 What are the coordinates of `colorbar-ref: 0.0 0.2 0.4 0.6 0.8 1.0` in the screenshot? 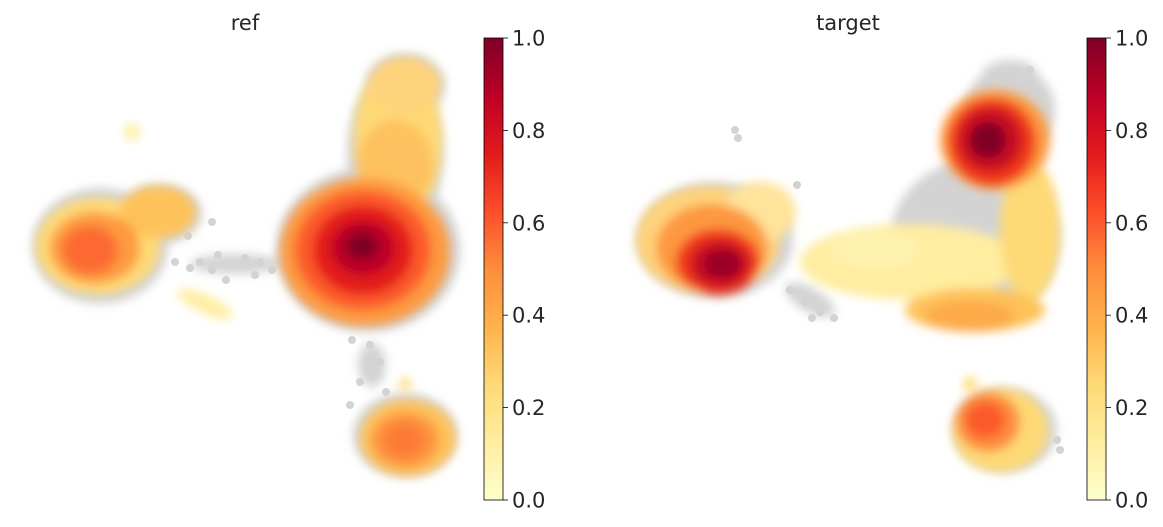 It's located at (514, 270).